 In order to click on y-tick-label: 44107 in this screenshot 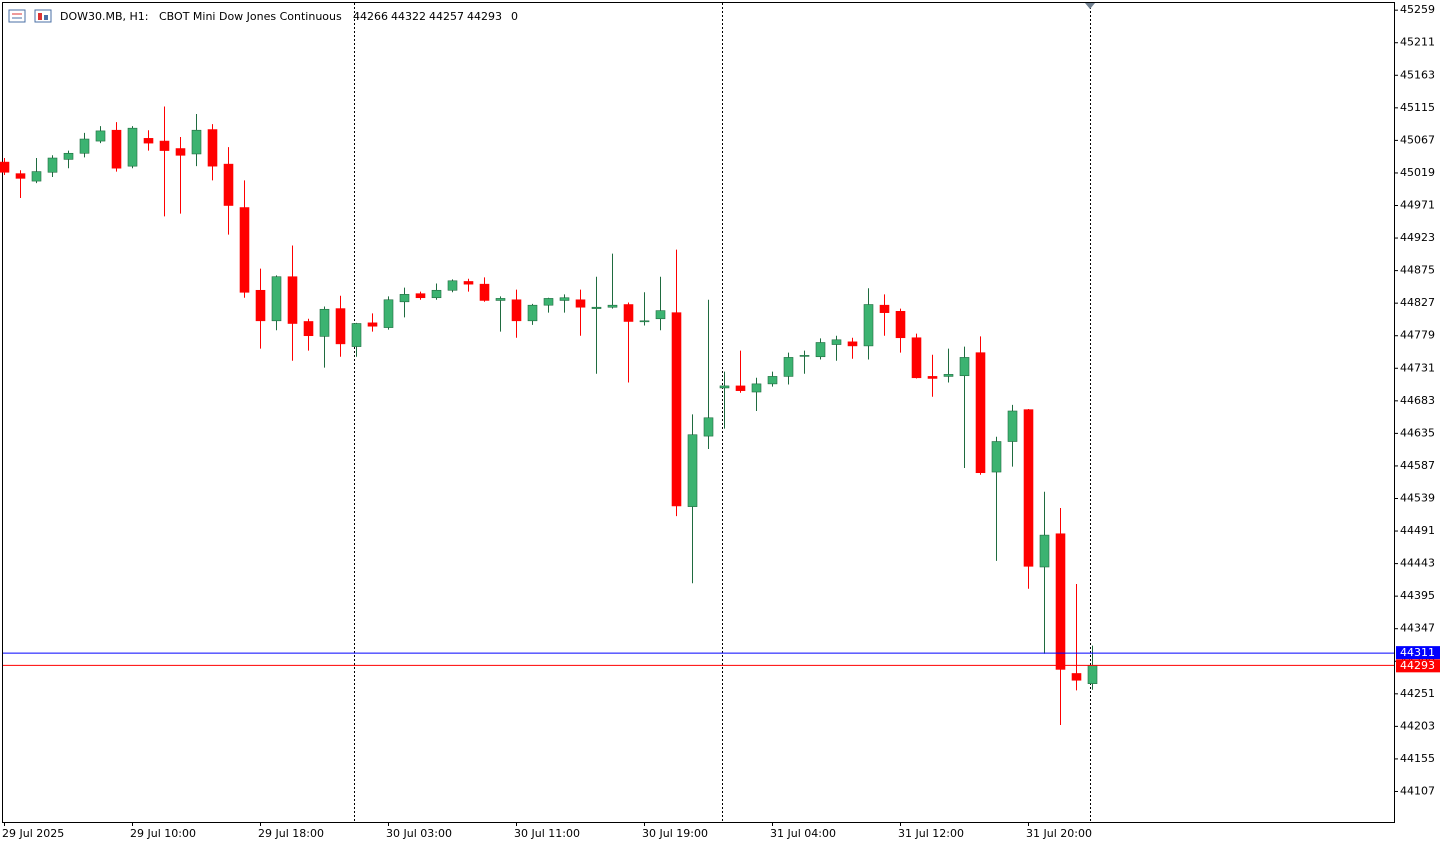, I will do `click(1417, 790)`.